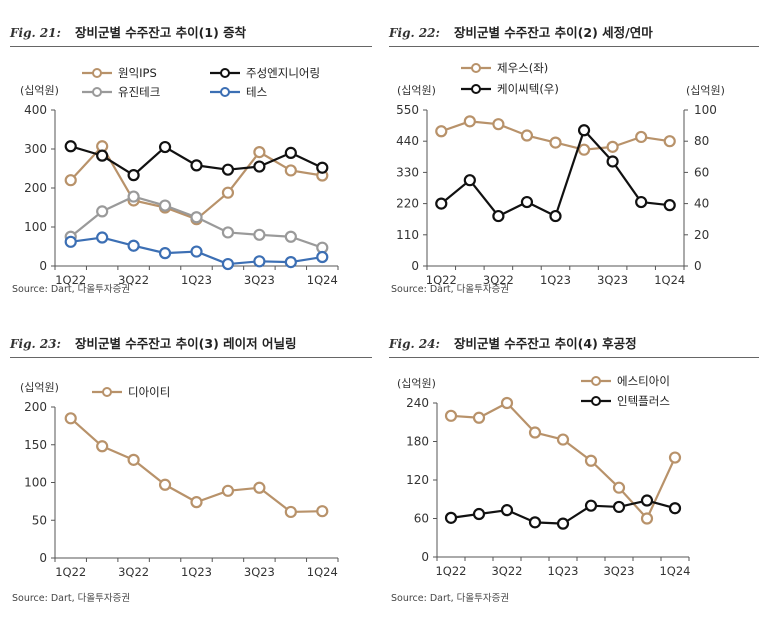 The width and height of the screenshot is (773, 620). What do you see at coordinates (545, 343) in the screenshot?
I see `chart-title: 장비군별 수주잔고 추이(4) 후공정` at bounding box center [545, 343].